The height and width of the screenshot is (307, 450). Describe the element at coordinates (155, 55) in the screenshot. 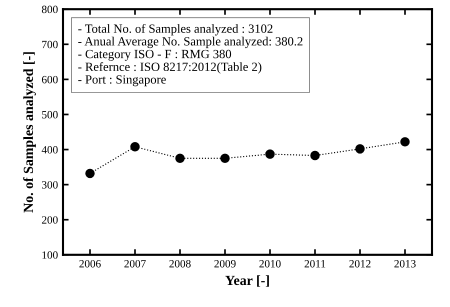

I see `annotation: - Category ISO - F : RMG 380` at that location.